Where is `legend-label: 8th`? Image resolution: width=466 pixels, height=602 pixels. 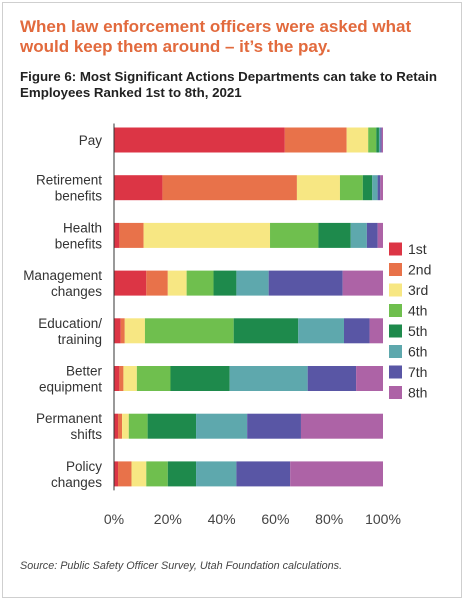
legend-label: 8th is located at coordinates (417, 393).